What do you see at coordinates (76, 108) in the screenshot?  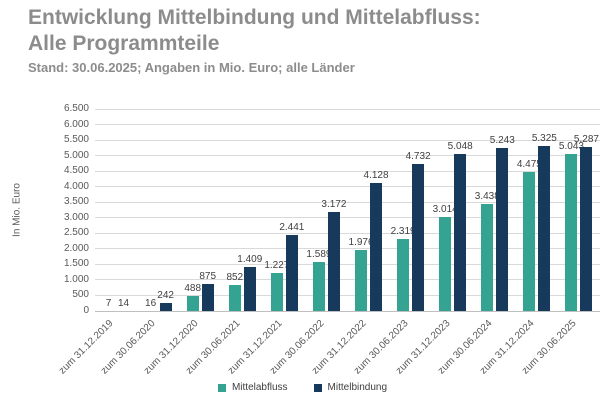 I see `y-tick-label: 6.500` at bounding box center [76, 108].